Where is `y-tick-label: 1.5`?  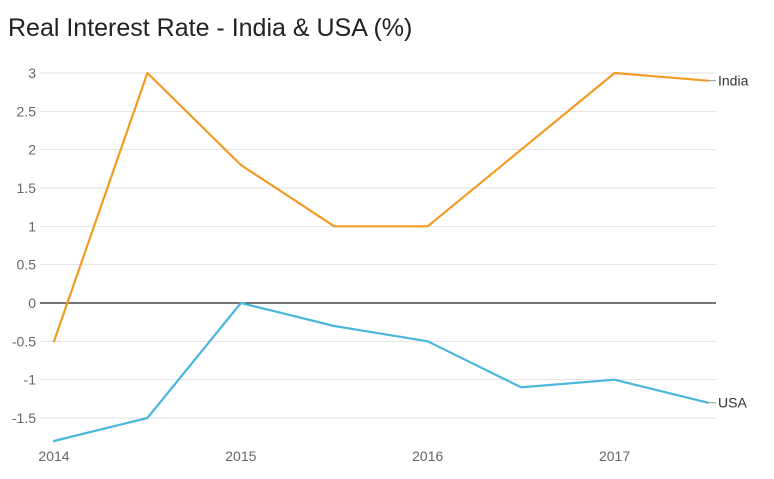 y-tick-label: 1.5 is located at coordinates (27, 188).